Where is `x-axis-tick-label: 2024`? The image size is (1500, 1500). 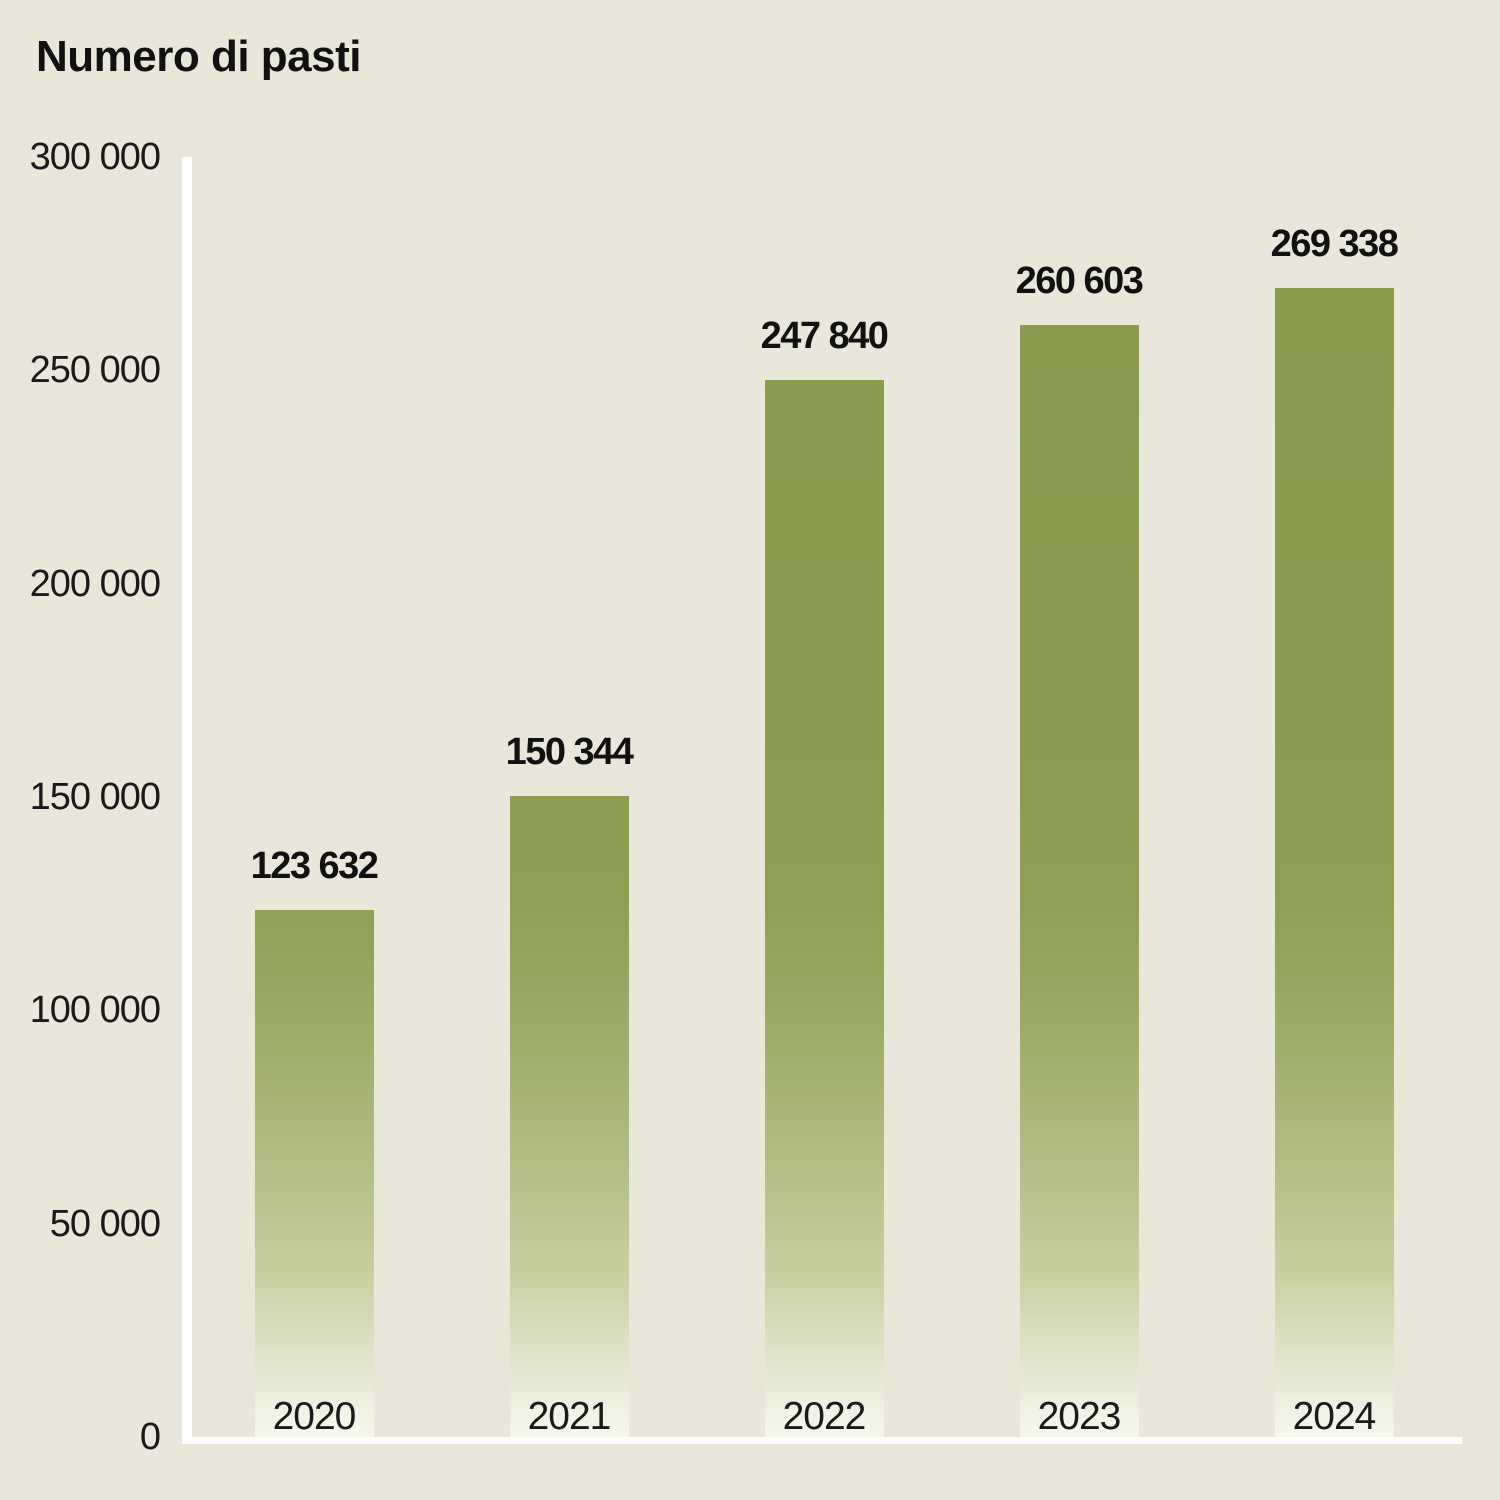 x-axis-tick-label: 2024 is located at coordinates (1334, 1416).